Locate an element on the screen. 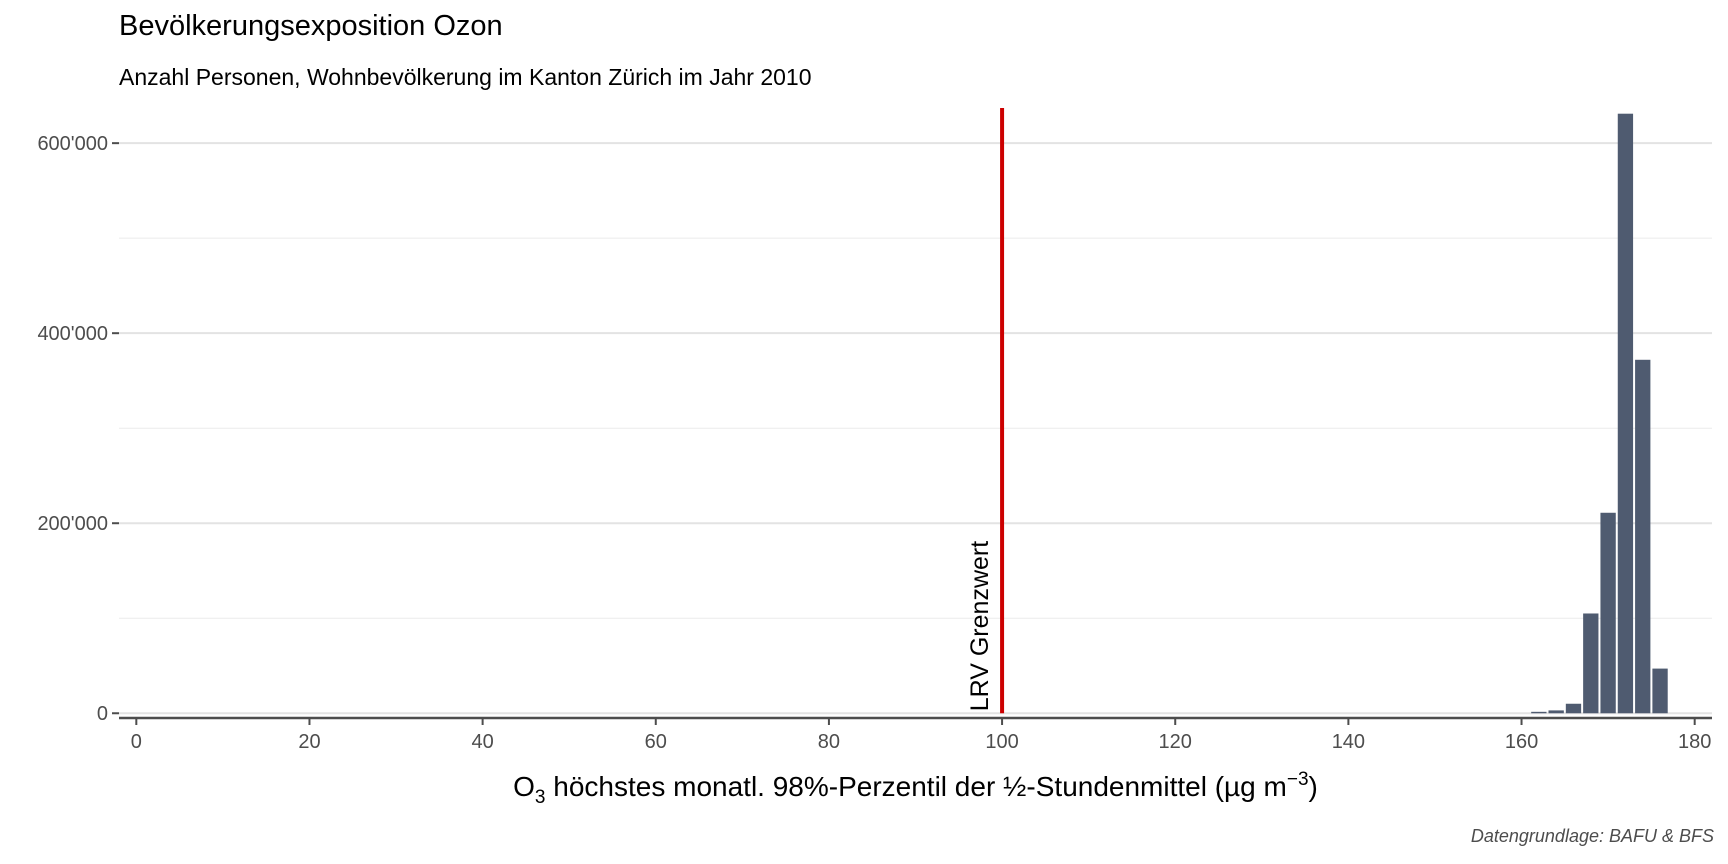 Image resolution: width=1728 pixels, height=864 pixels. y-tick-label: 600'000 is located at coordinates (72, 144).